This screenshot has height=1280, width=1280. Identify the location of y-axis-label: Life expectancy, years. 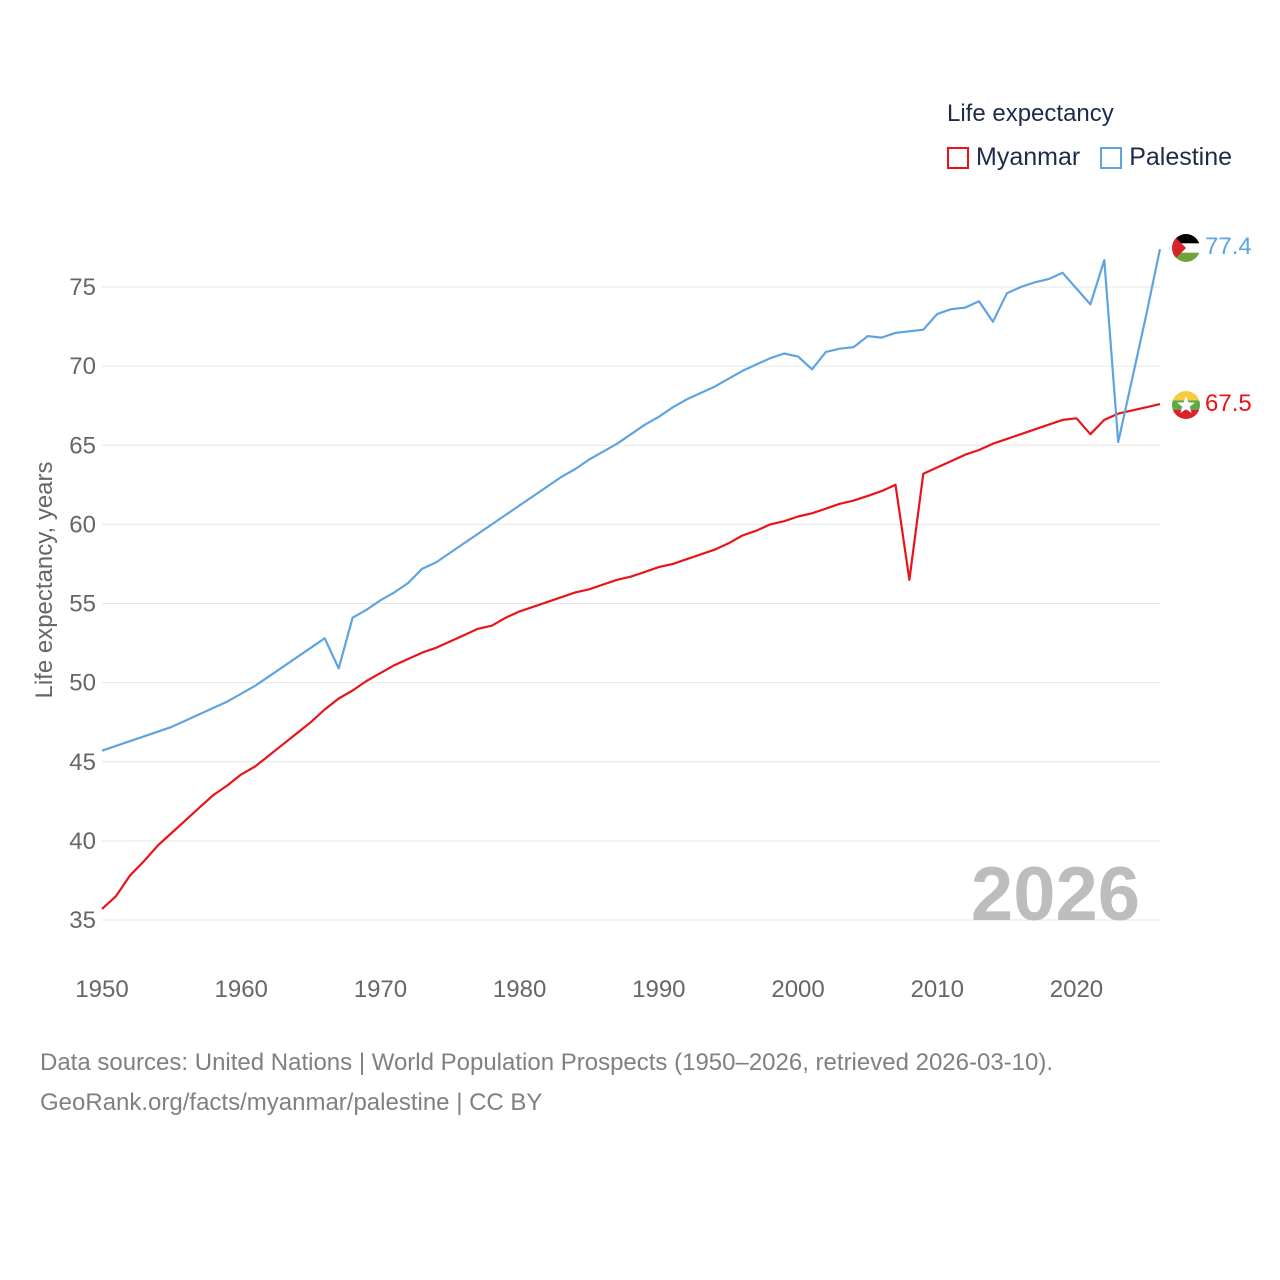
(44, 579).